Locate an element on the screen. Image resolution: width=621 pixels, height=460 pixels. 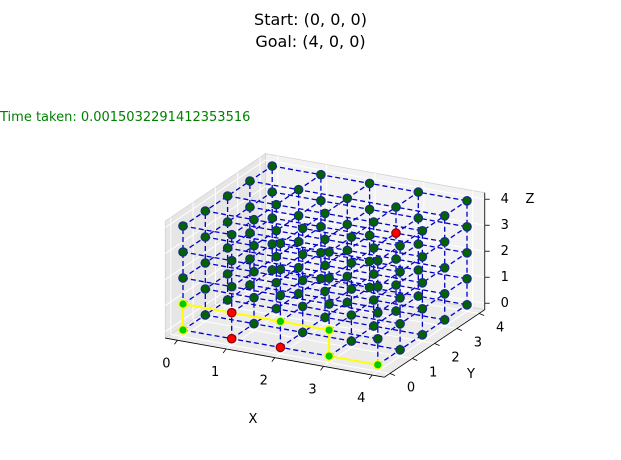
z-tick-label: 0 is located at coordinates (505, 303).